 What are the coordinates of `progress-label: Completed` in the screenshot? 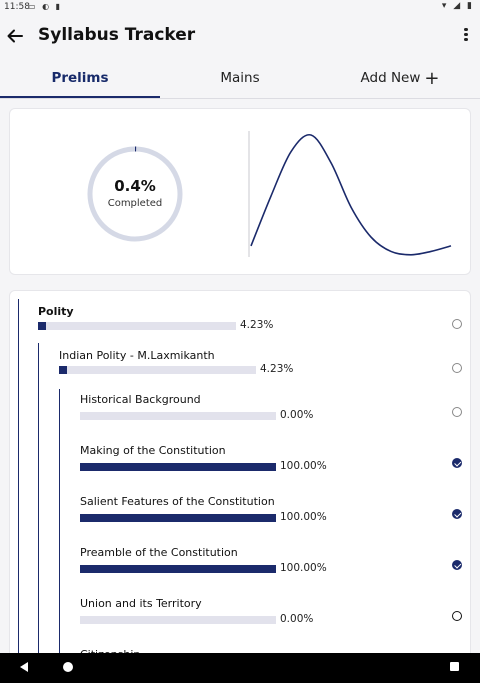 It's located at (135, 203).